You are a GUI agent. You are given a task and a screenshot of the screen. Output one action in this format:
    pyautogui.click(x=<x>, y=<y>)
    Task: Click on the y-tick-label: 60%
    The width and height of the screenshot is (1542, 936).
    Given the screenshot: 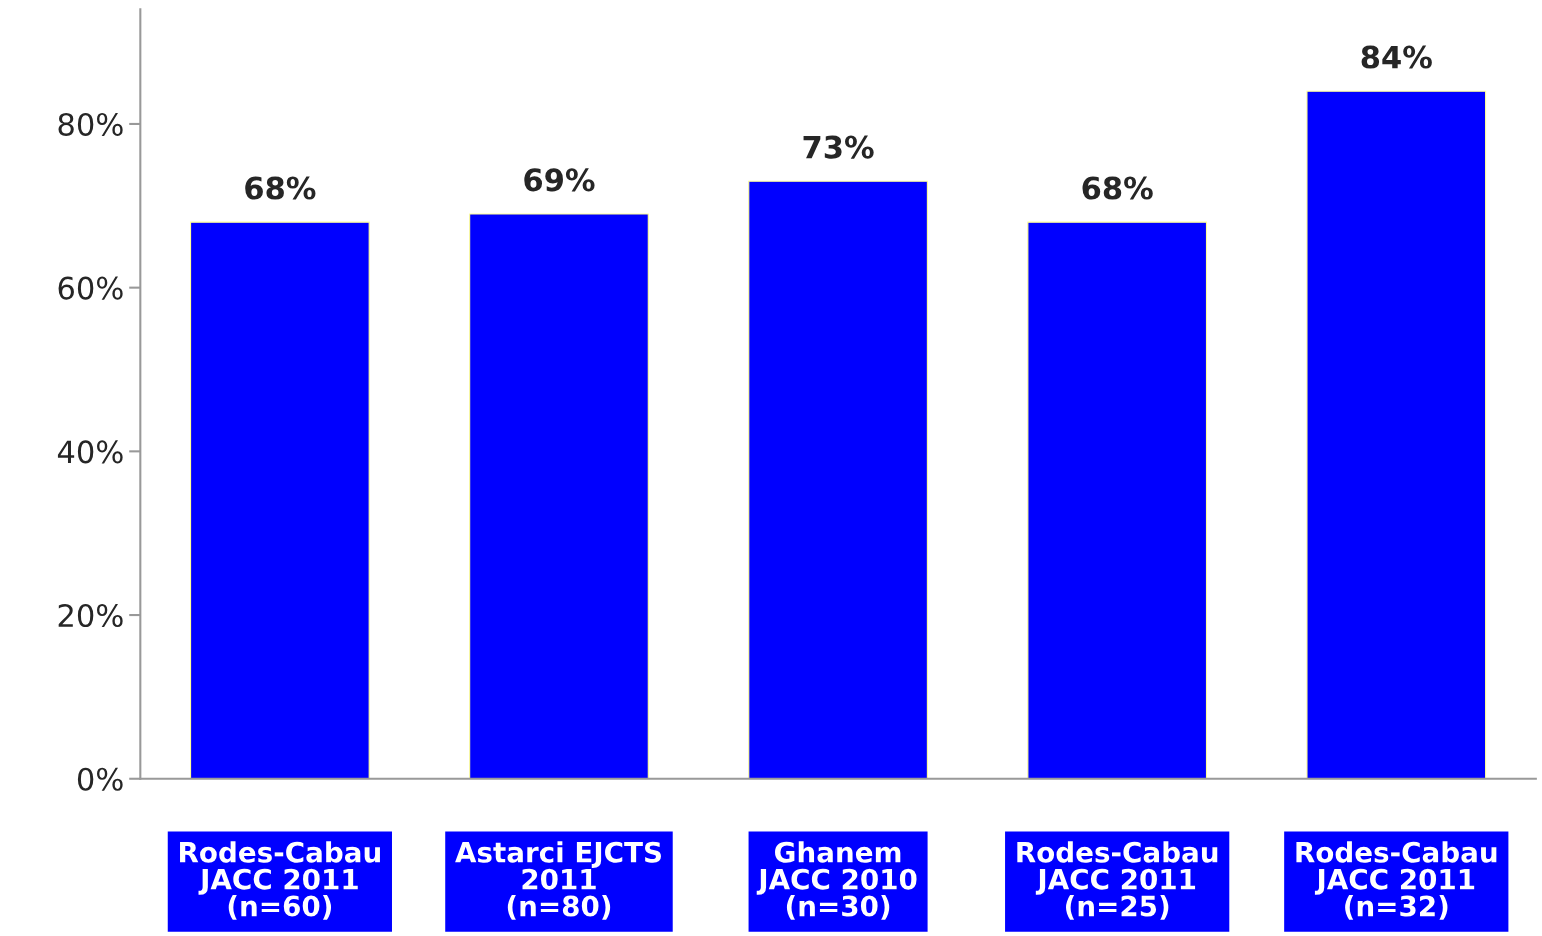 What is the action you would take?
    pyautogui.click(x=90, y=288)
    